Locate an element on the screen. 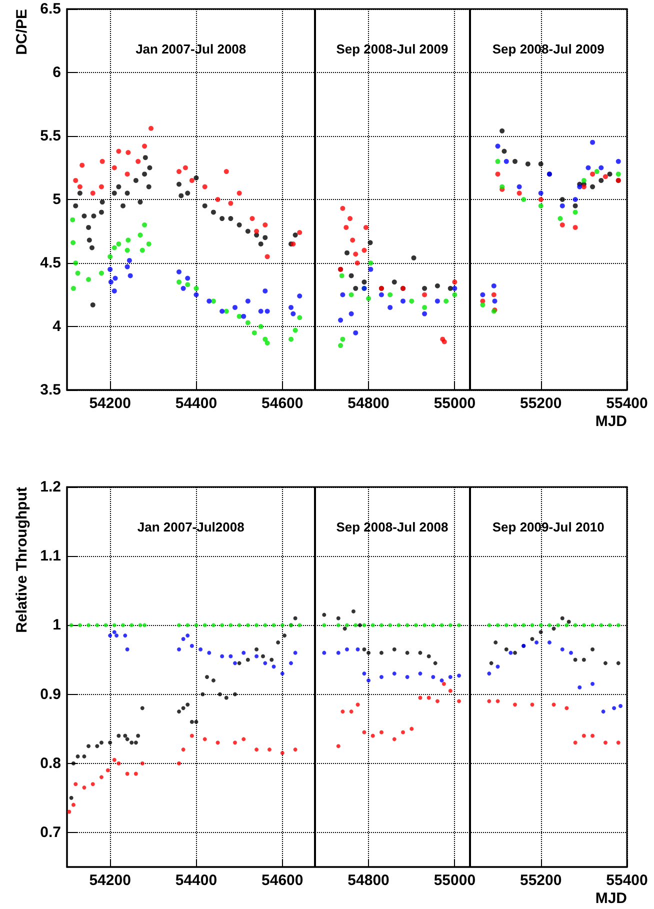 The height and width of the screenshot is (909, 654). annotation: Jan 2007-Jul2008 is located at coordinates (190, 527).